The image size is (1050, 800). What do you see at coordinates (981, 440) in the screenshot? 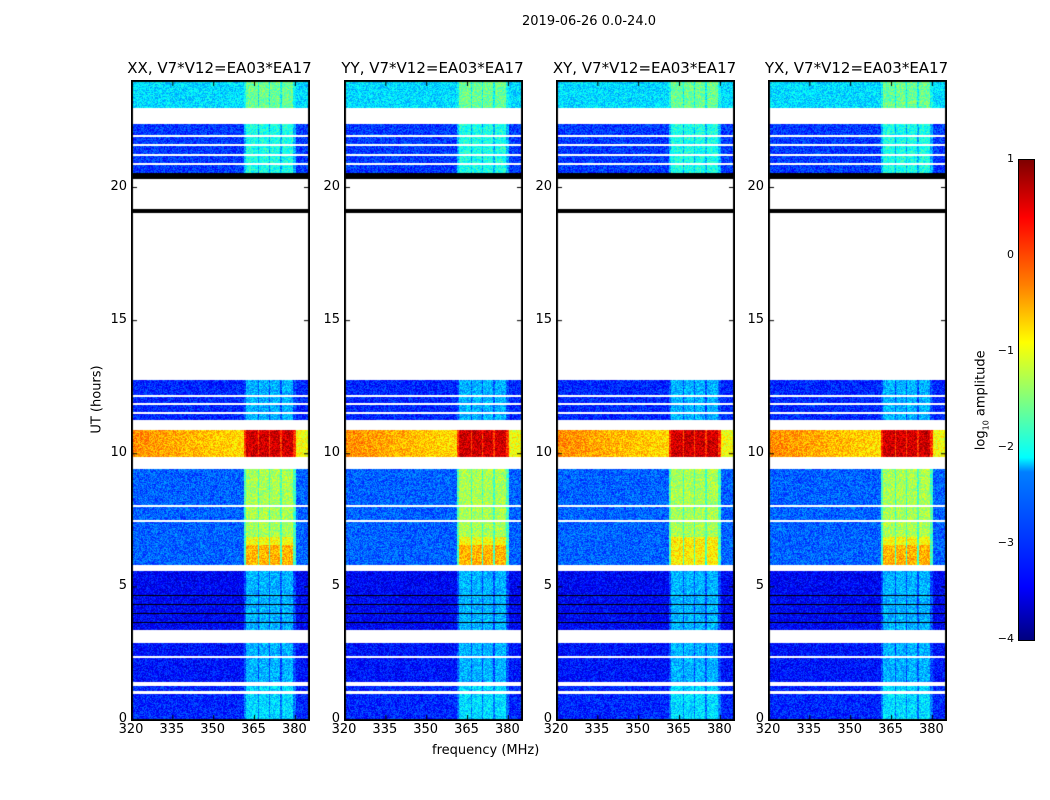
I see `colorbar-label-main: log` at bounding box center [981, 440].